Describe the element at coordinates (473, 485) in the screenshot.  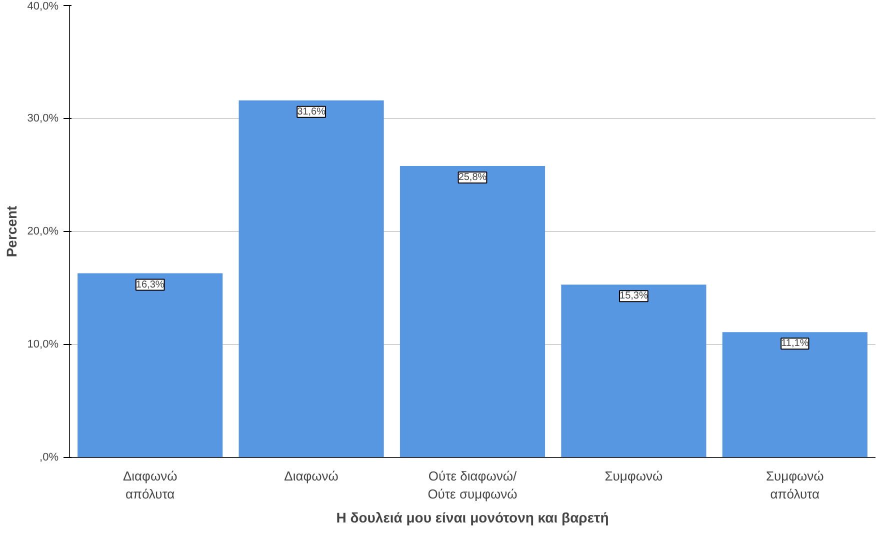
I see `x-tick-label: Ούτε διαφωνώ/ Ούτε συμφωνώ` at that location.